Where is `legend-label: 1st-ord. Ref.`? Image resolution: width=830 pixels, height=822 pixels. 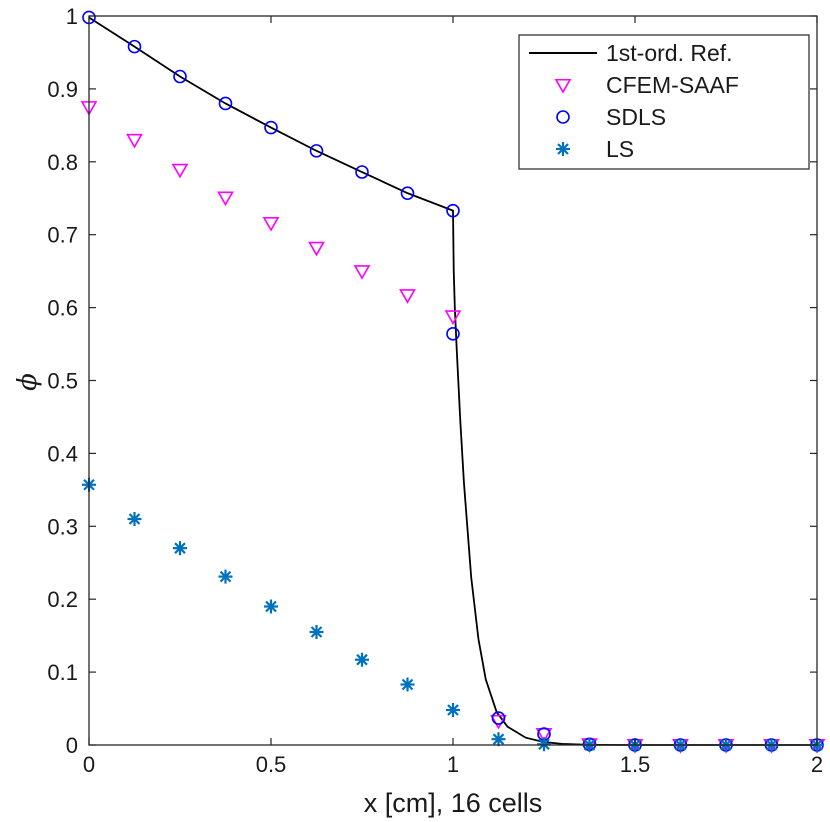 legend-label: 1st-ord. Ref. is located at coordinates (669, 53).